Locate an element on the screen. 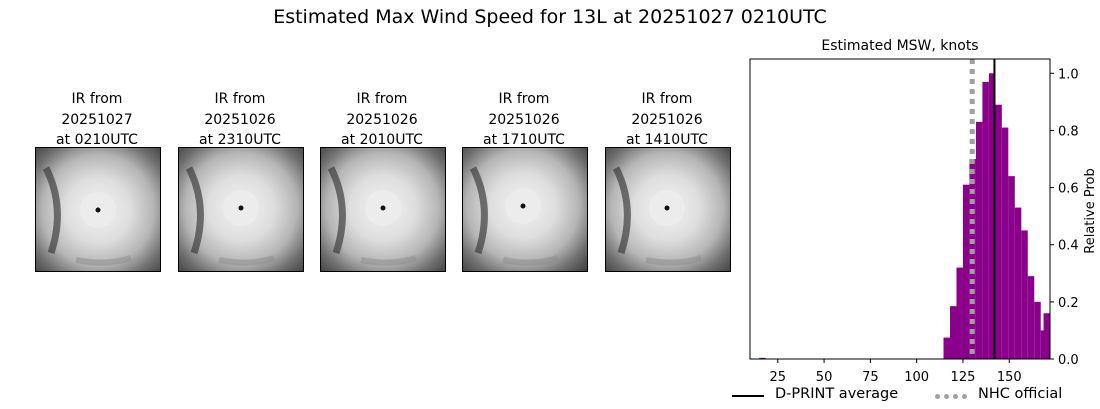 The width and height of the screenshot is (1100, 409). ir-panel-title: IR from 20251026 at 1410UTC is located at coordinates (667, 120).